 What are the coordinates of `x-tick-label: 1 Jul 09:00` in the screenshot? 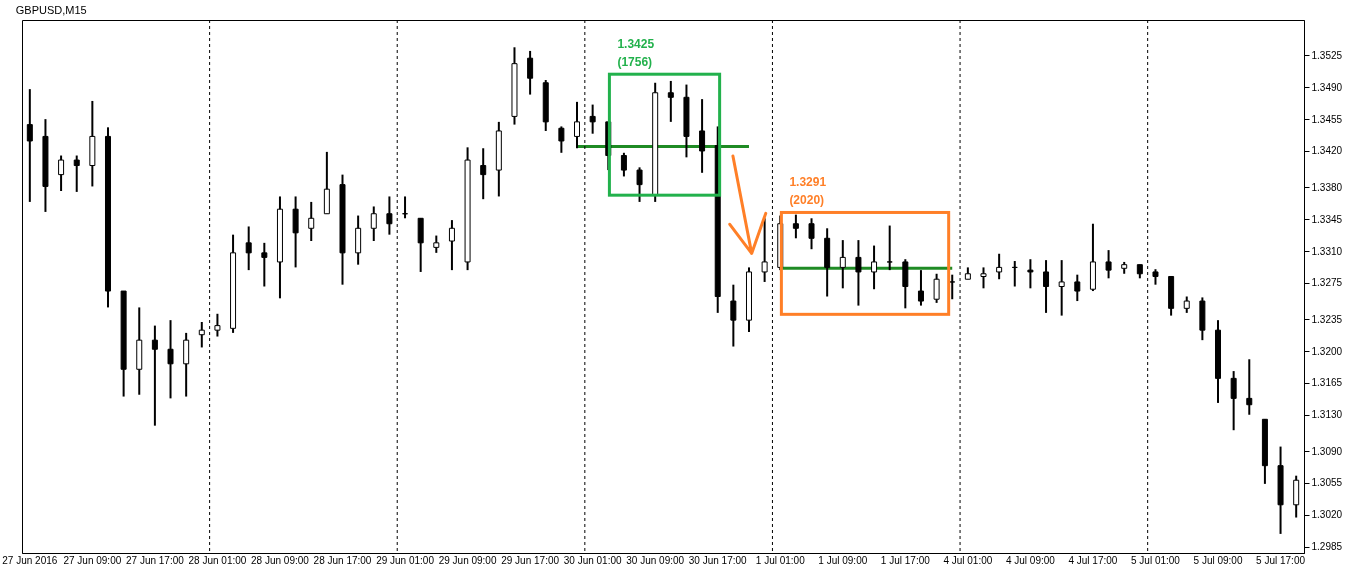 It's located at (843, 560).